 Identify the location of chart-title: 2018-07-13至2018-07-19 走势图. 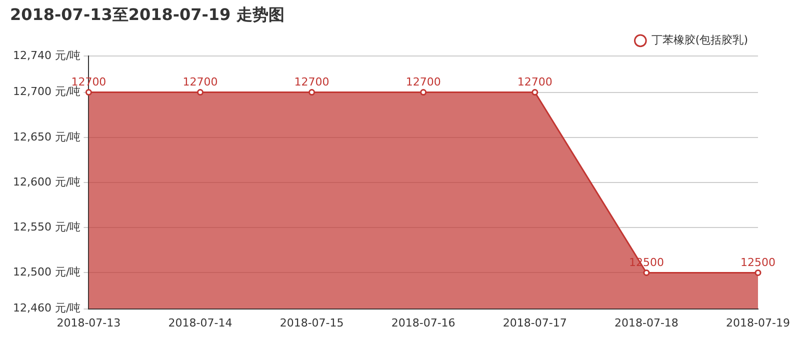
(147, 14).